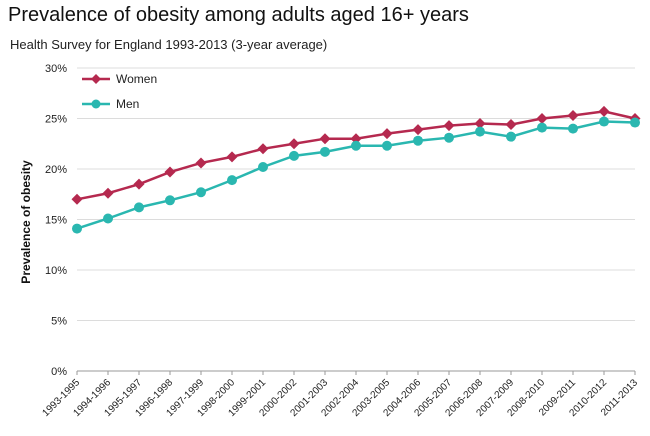 Image resolution: width=650 pixels, height=436 pixels. What do you see at coordinates (59, 322) in the screenshot?
I see `y-tick-label: 5%` at bounding box center [59, 322].